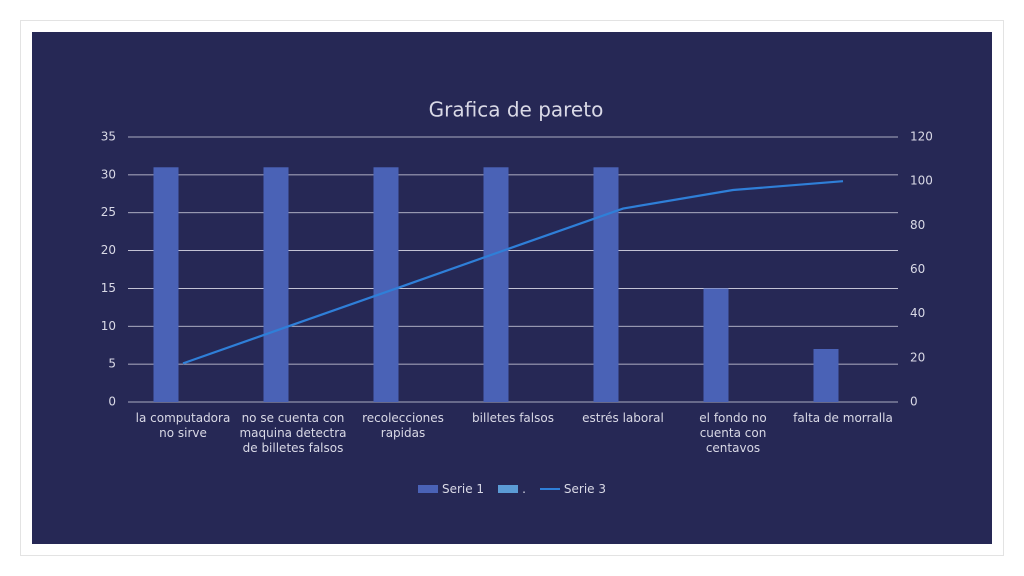 The width and height of the screenshot is (1024, 576). Describe the element at coordinates (917, 225) in the screenshot. I see `y2-tick-label: 80` at that location.